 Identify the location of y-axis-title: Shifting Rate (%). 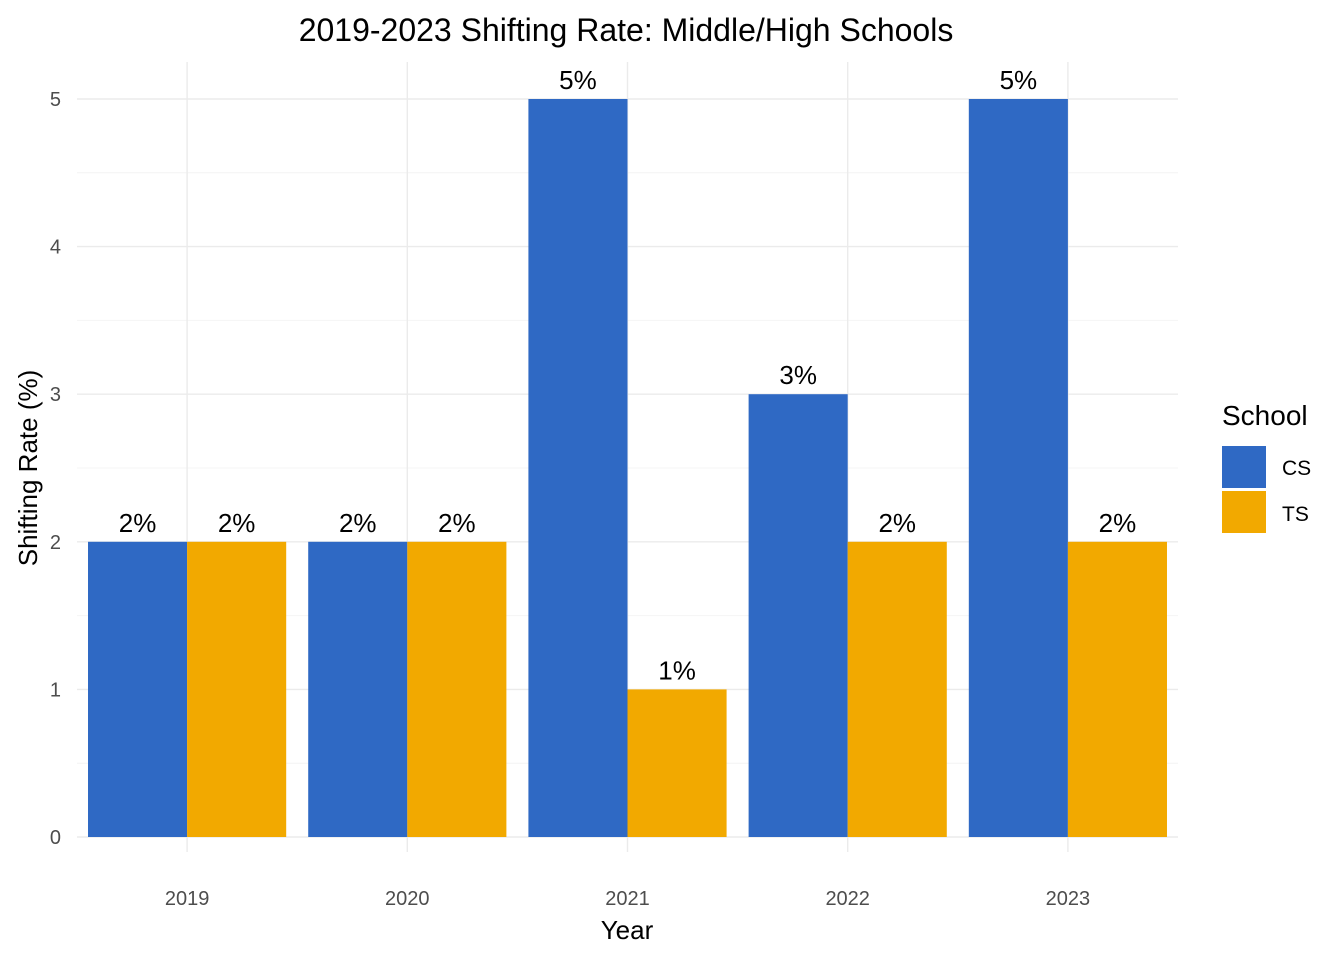
(28, 468).